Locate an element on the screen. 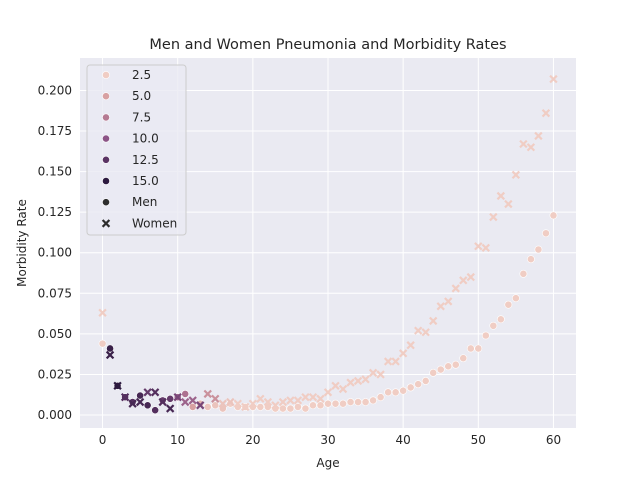 This screenshot has width=640, height=480. legend-men-marker is located at coordinates (106, 202).